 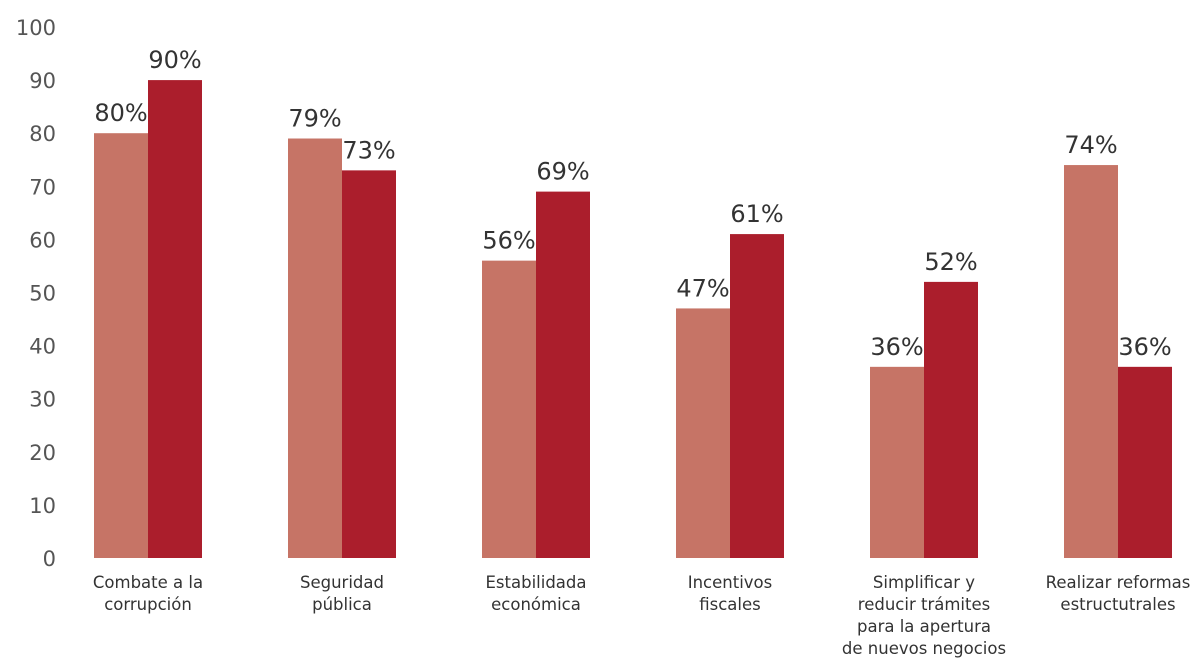 What do you see at coordinates (924, 582) in the screenshot?
I see `category-label: Simplificar y` at bounding box center [924, 582].